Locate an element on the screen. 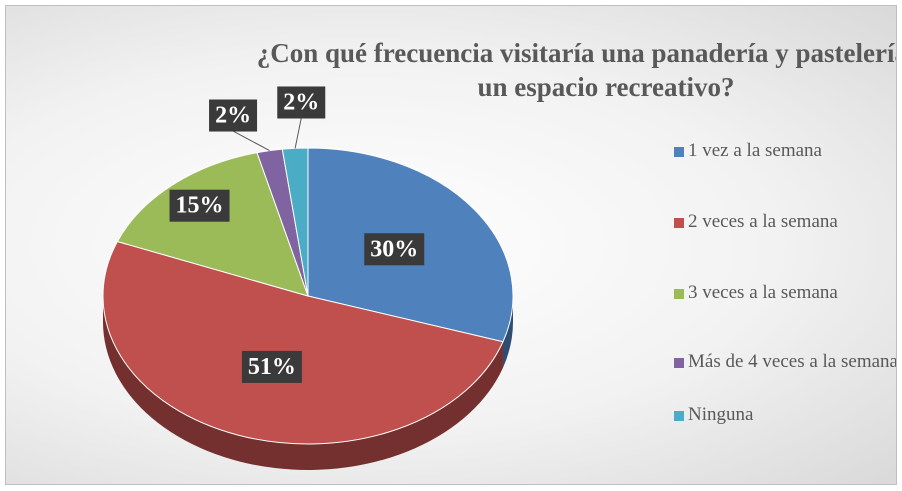 The width and height of the screenshot is (902, 491). data-label: 30% is located at coordinates (394, 249).